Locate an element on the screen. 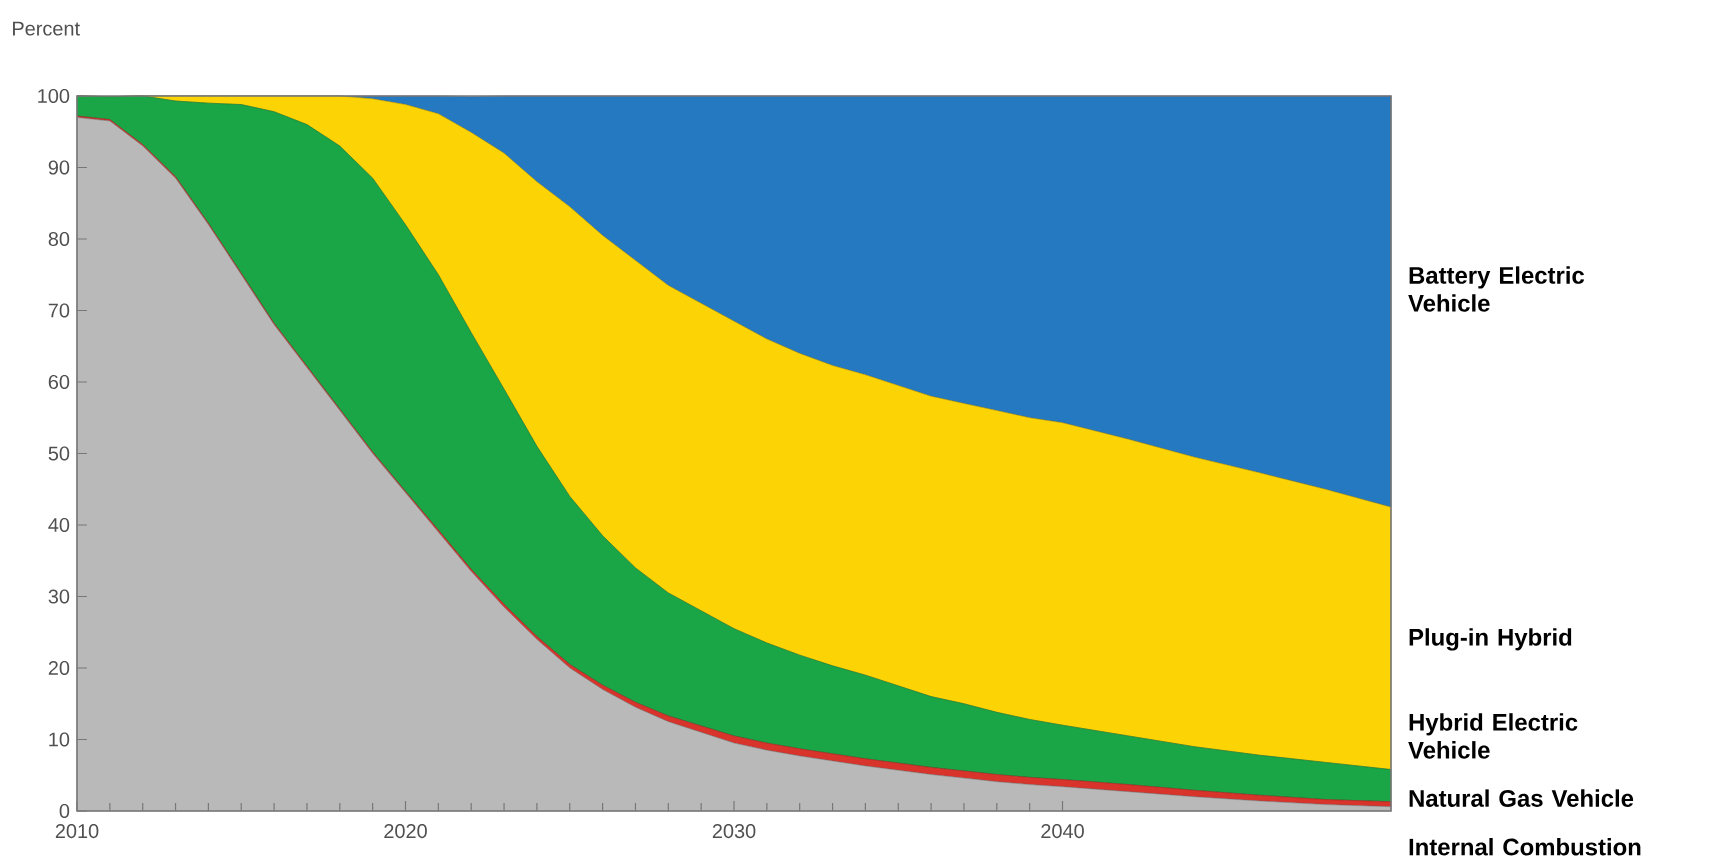 The width and height of the screenshot is (1714, 861). series-label: Battery Electric Vehicle is located at coordinates (1496, 289).